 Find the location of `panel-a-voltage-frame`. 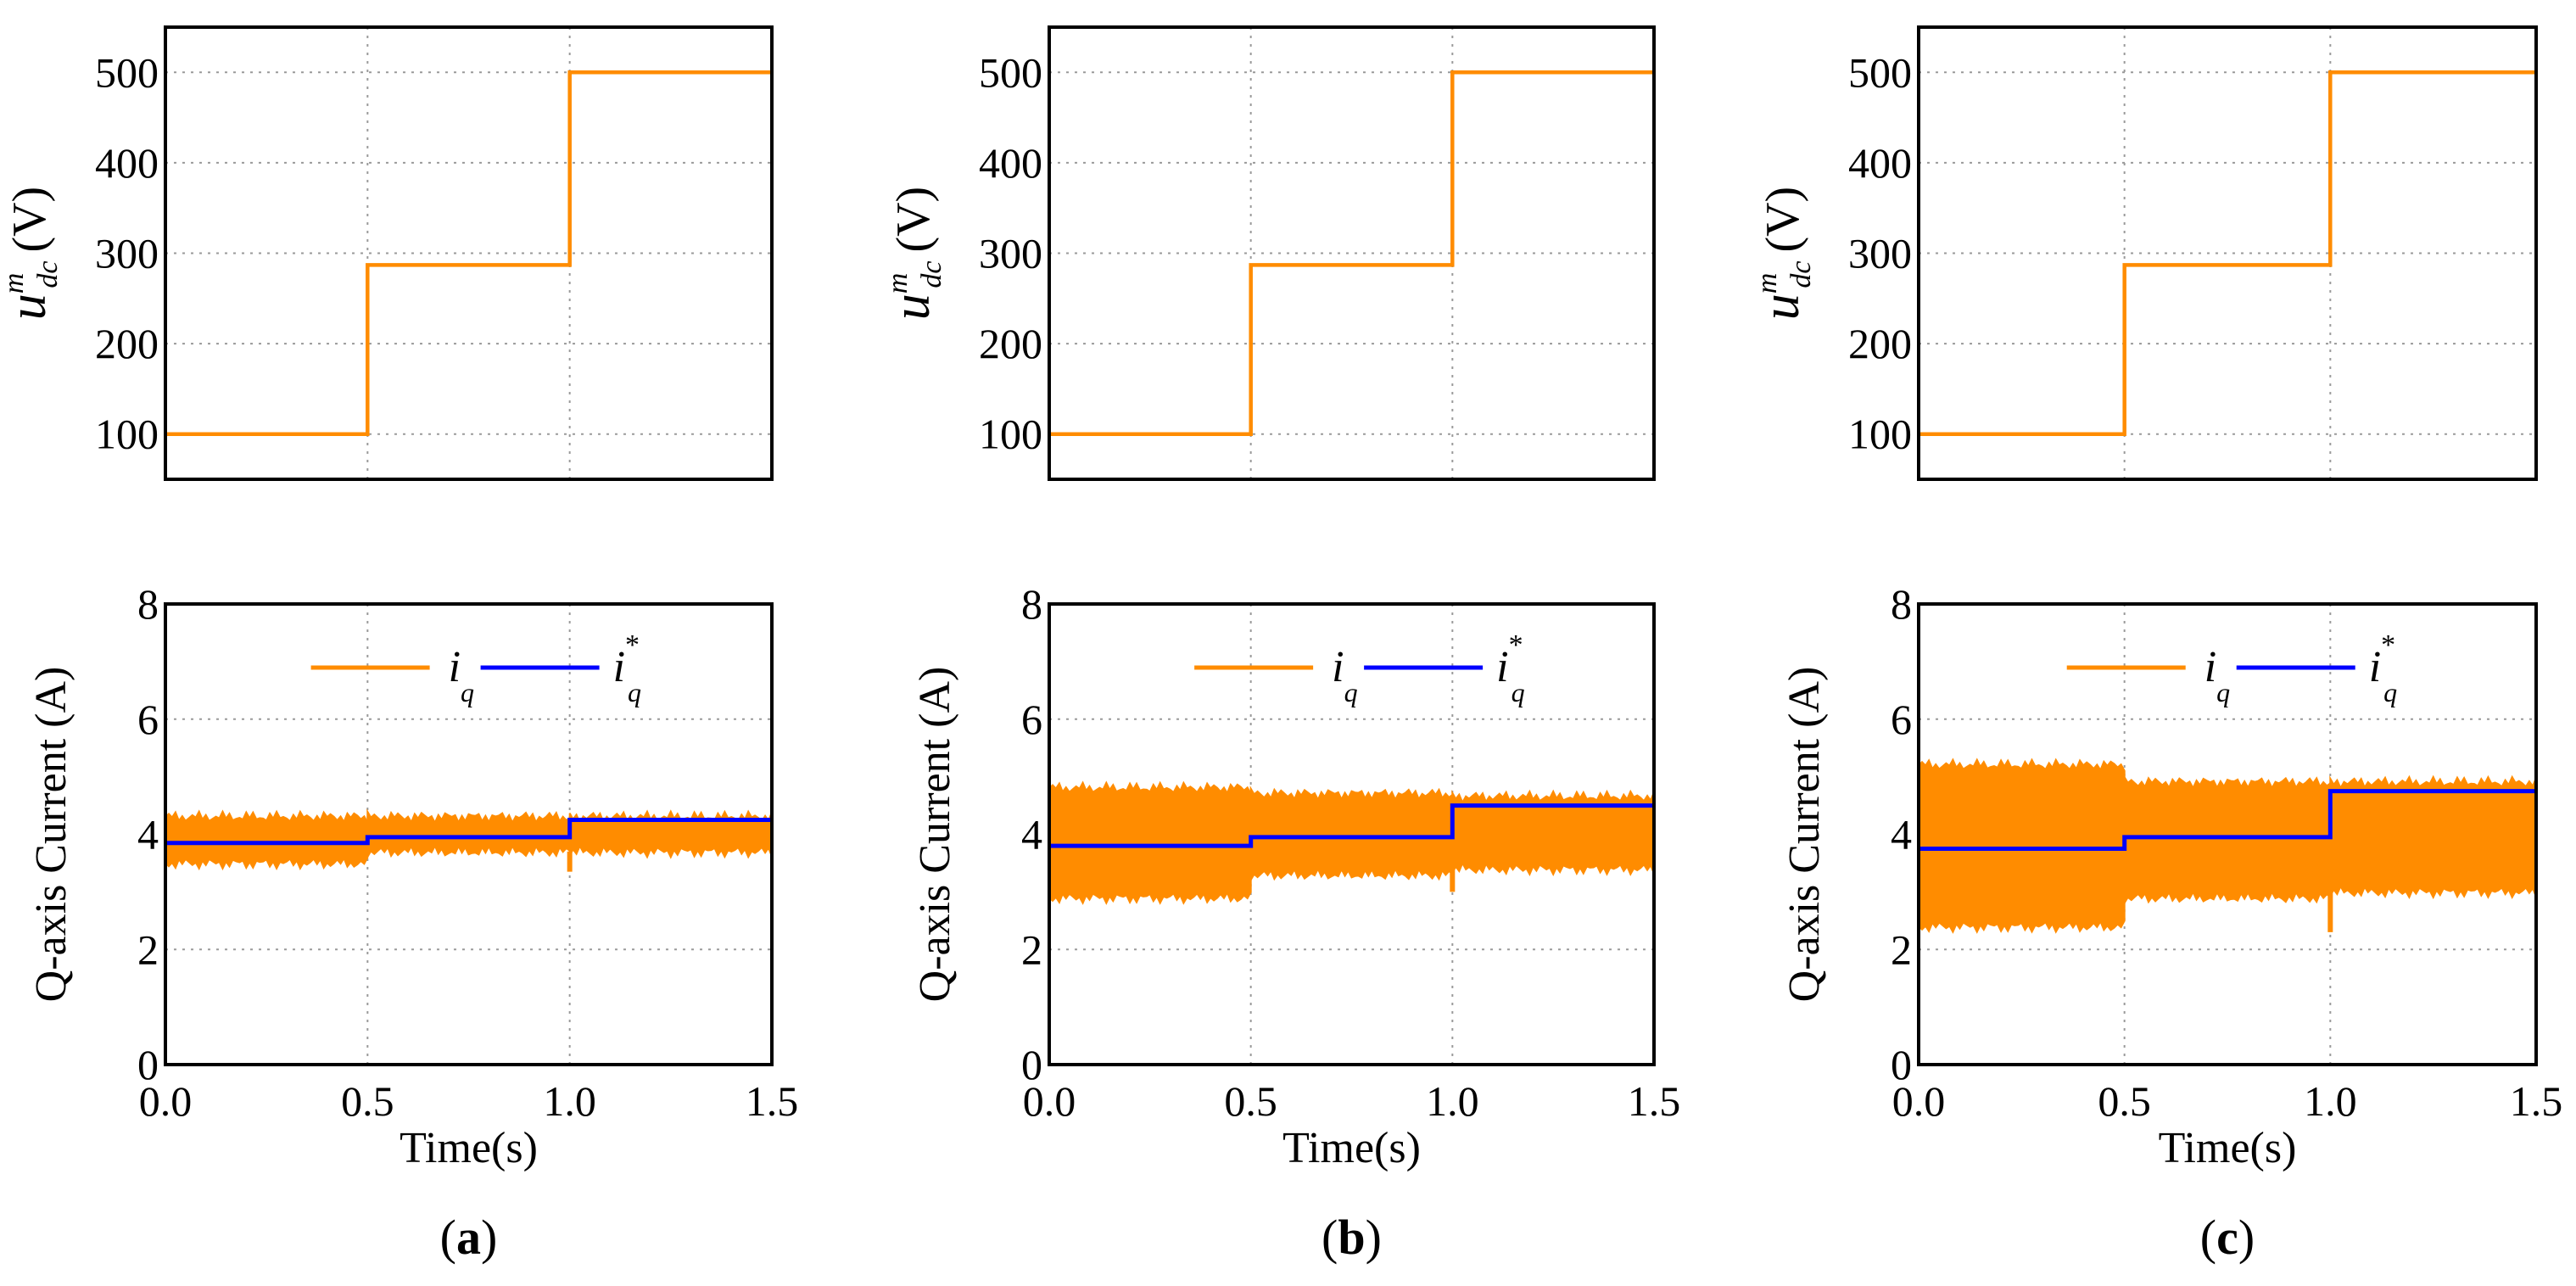

panel-a-voltage-frame is located at coordinates (469, 253).